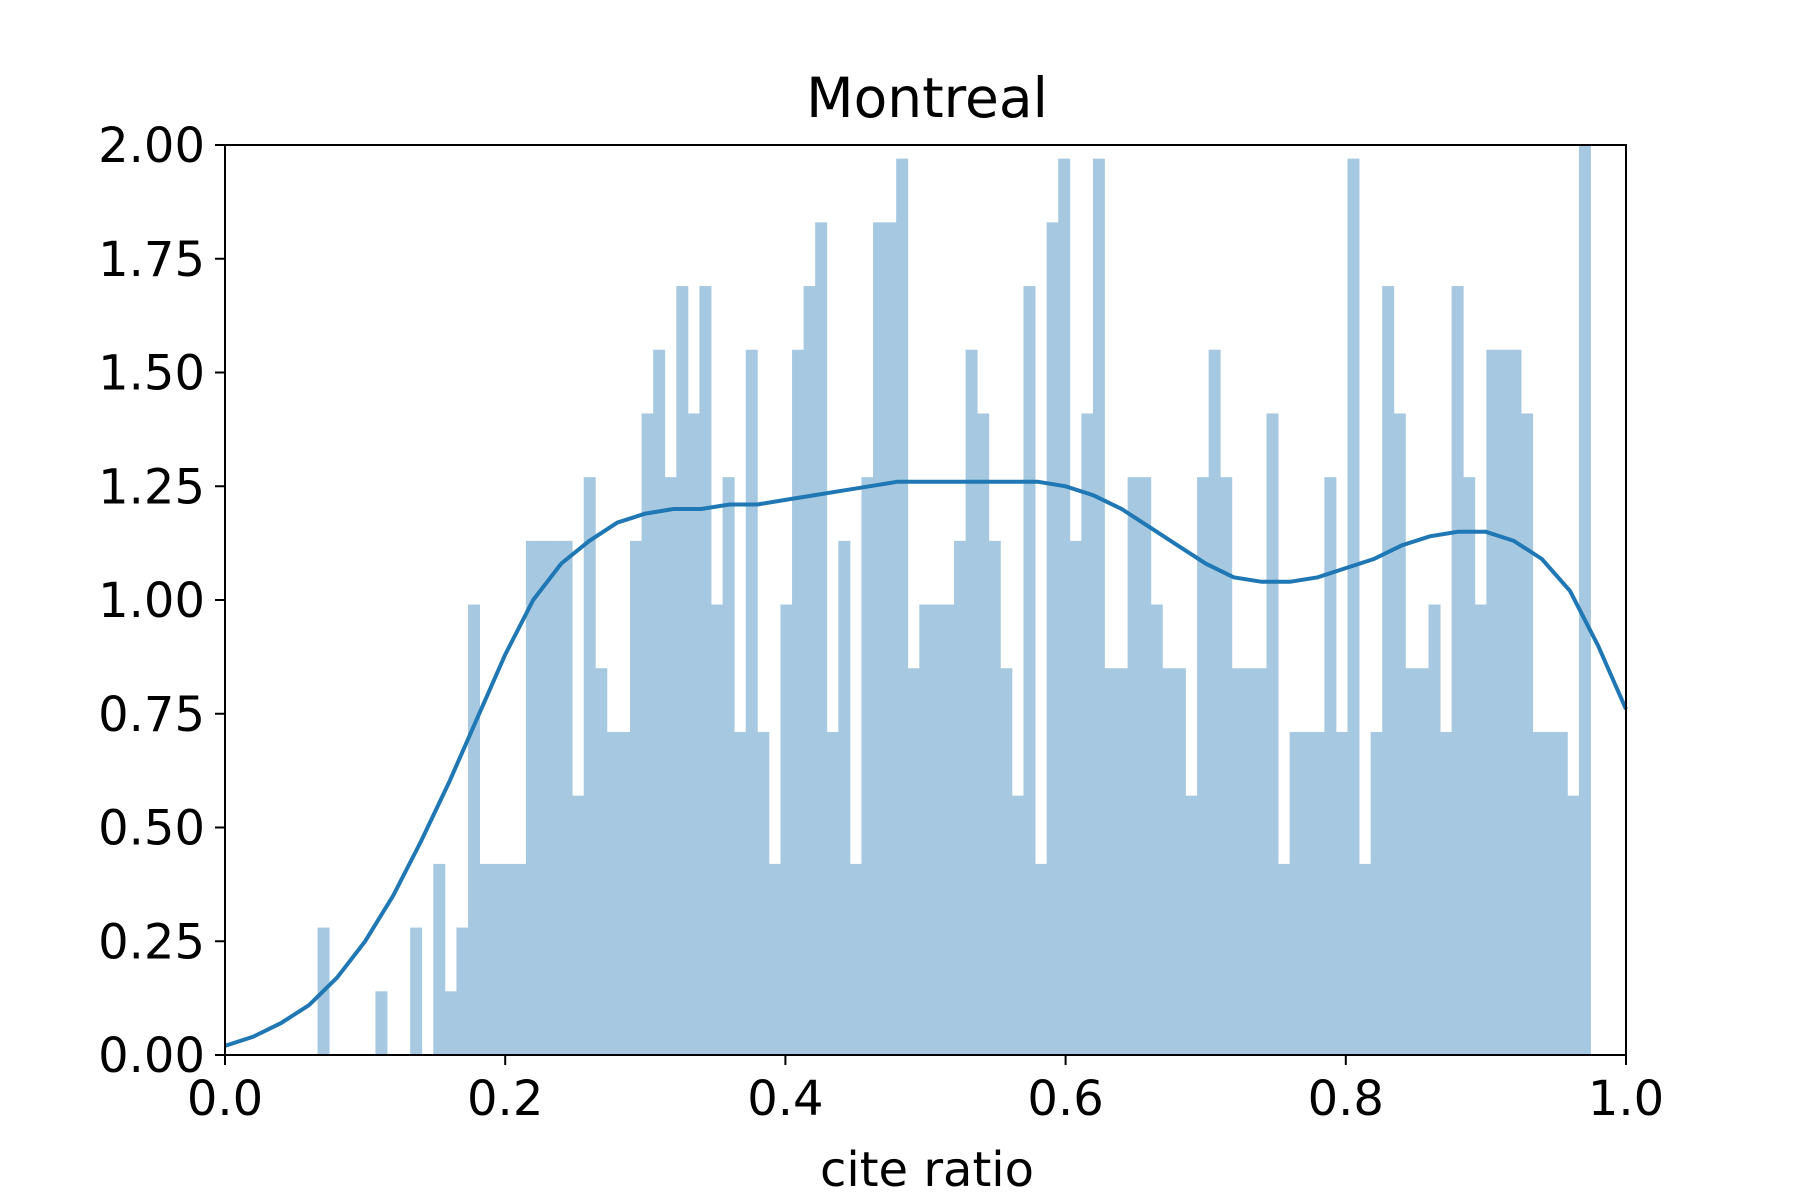 This screenshot has height=1200, width=1800. Describe the element at coordinates (151, 146) in the screenshot. I see `y-tick-label: 2.00` at that location.